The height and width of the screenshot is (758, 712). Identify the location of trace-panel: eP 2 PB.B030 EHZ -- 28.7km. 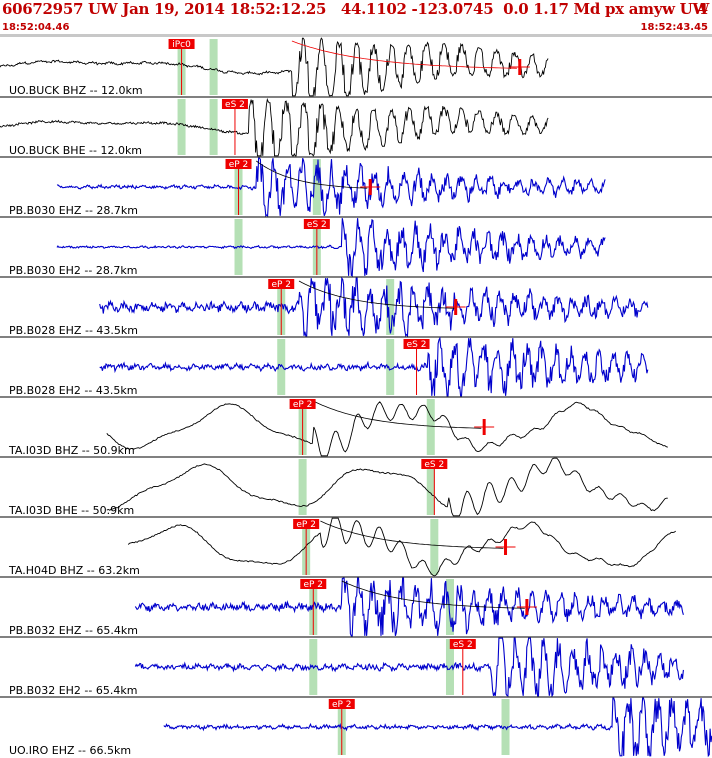
(356, 186).